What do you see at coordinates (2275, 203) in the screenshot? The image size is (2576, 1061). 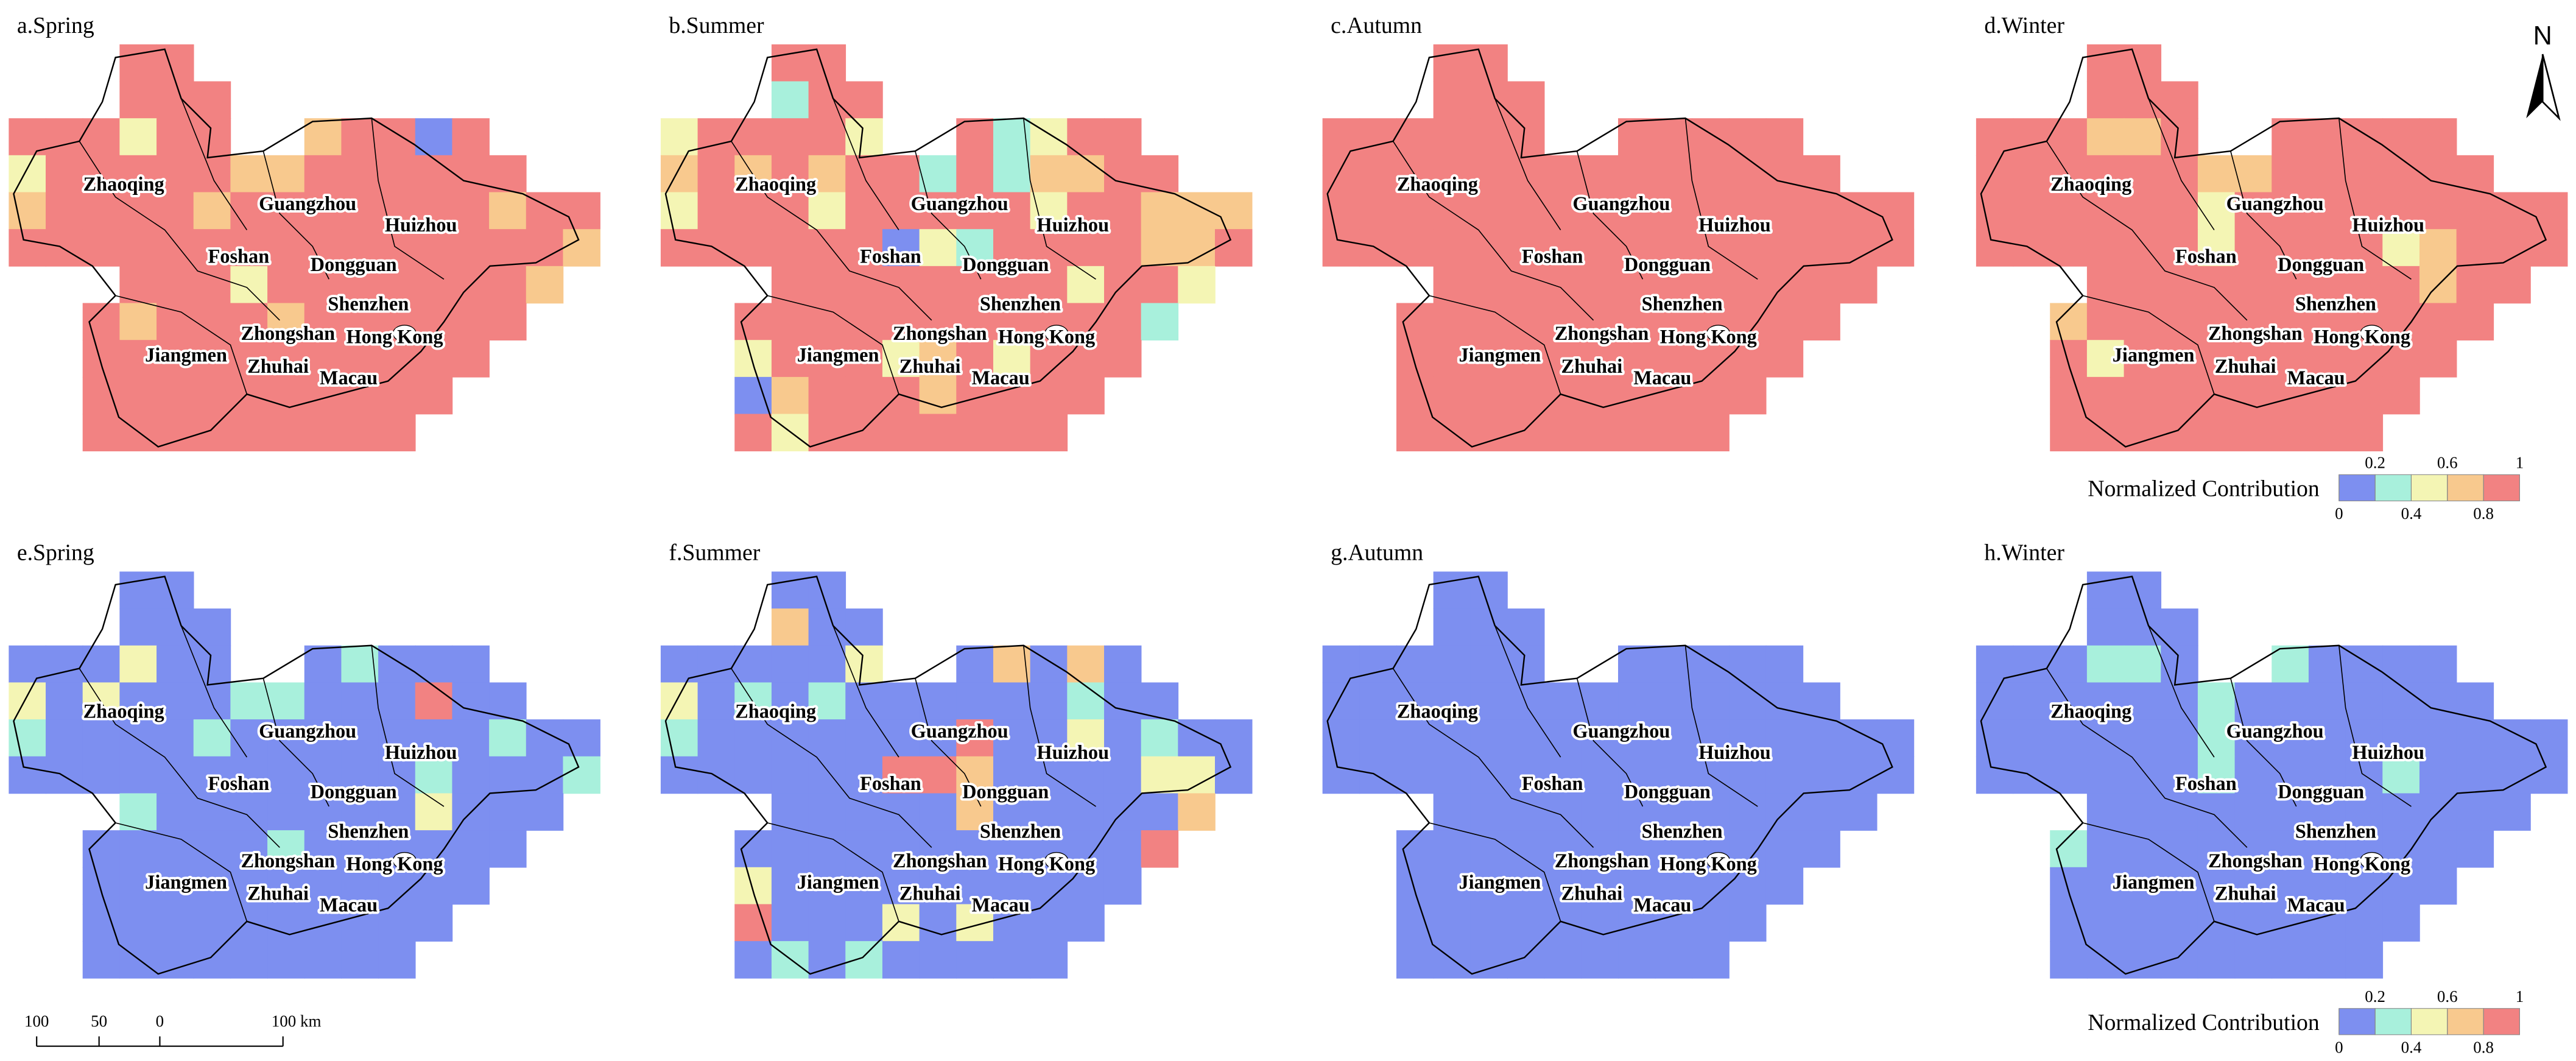 I see `city-label: Guangzhou` at bounding box center [2275, 203].